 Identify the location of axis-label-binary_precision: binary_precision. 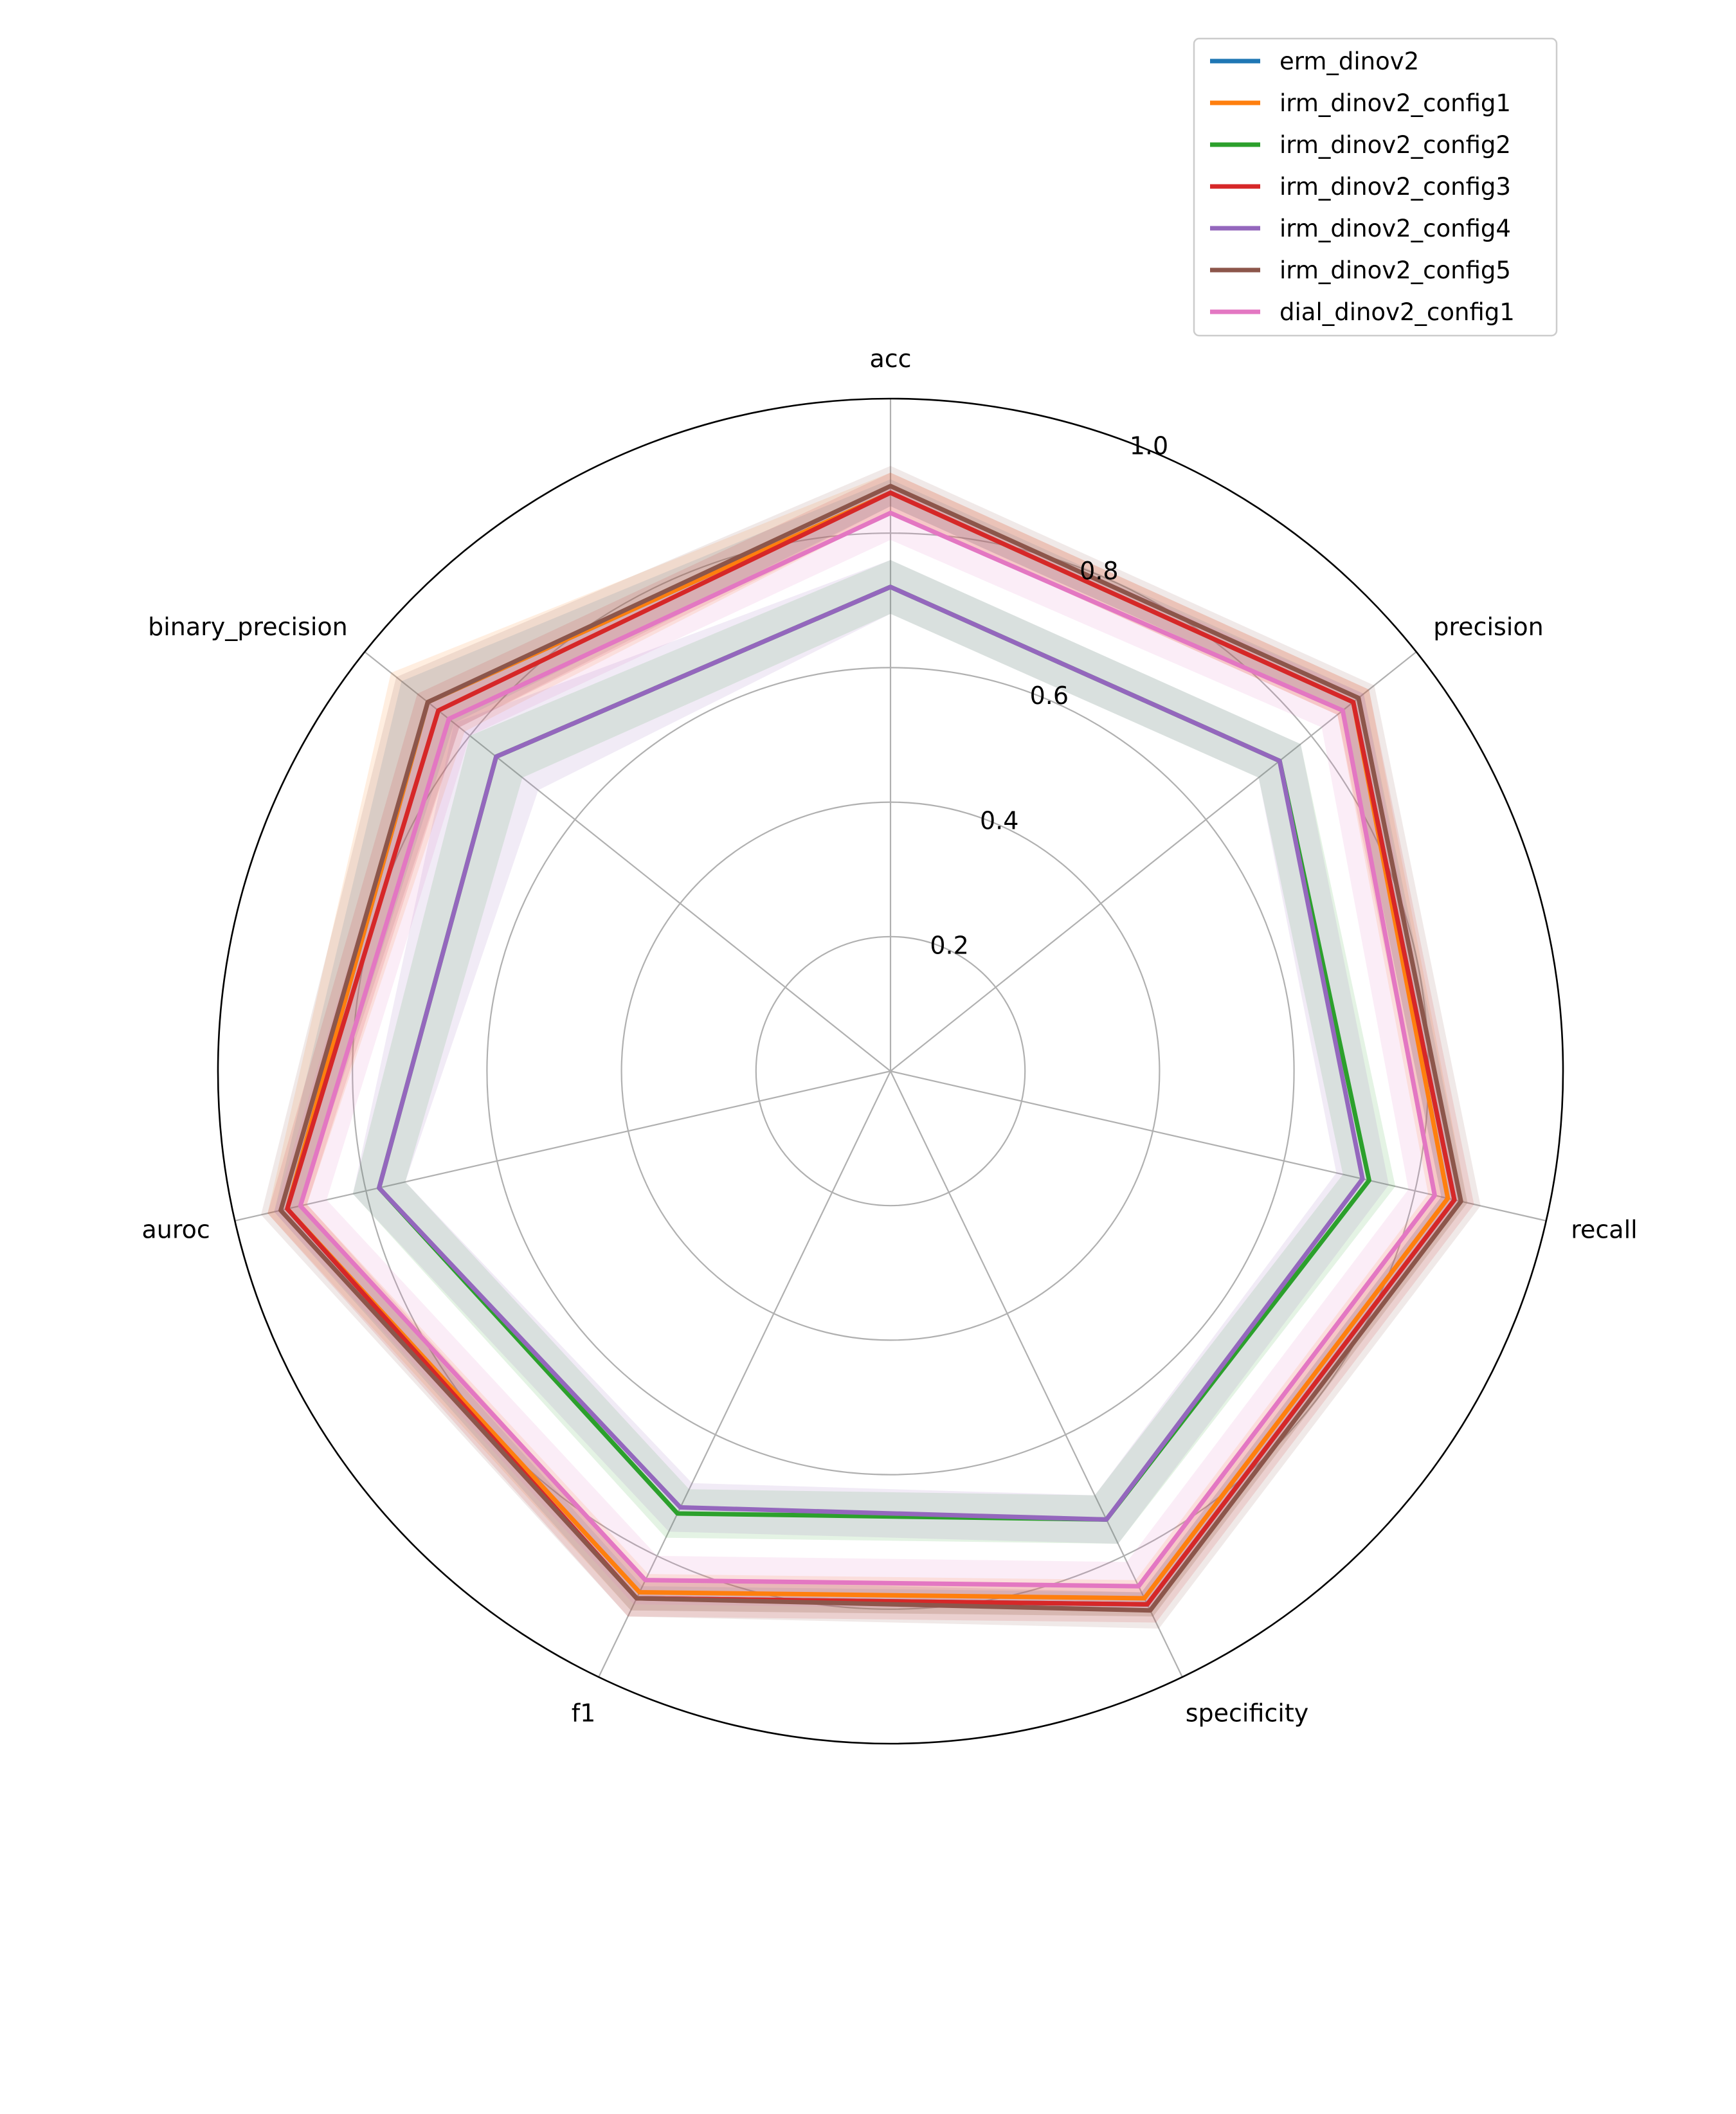
(248, 627).